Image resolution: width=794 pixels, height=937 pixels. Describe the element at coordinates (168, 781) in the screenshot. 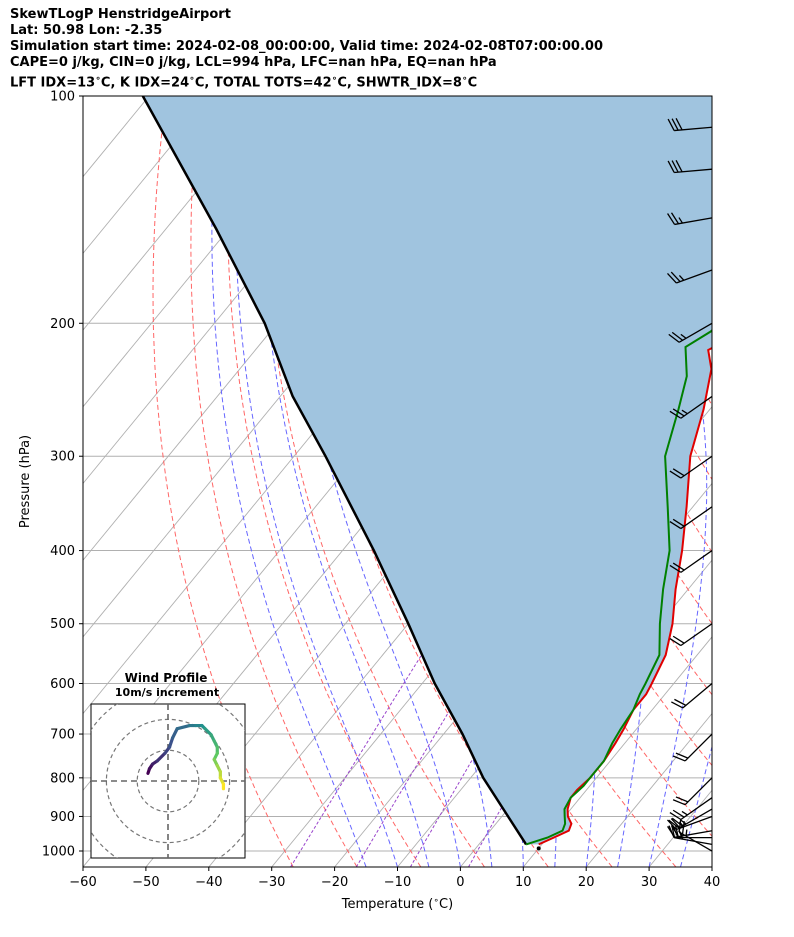

I see `hodograph-ring` at that location.